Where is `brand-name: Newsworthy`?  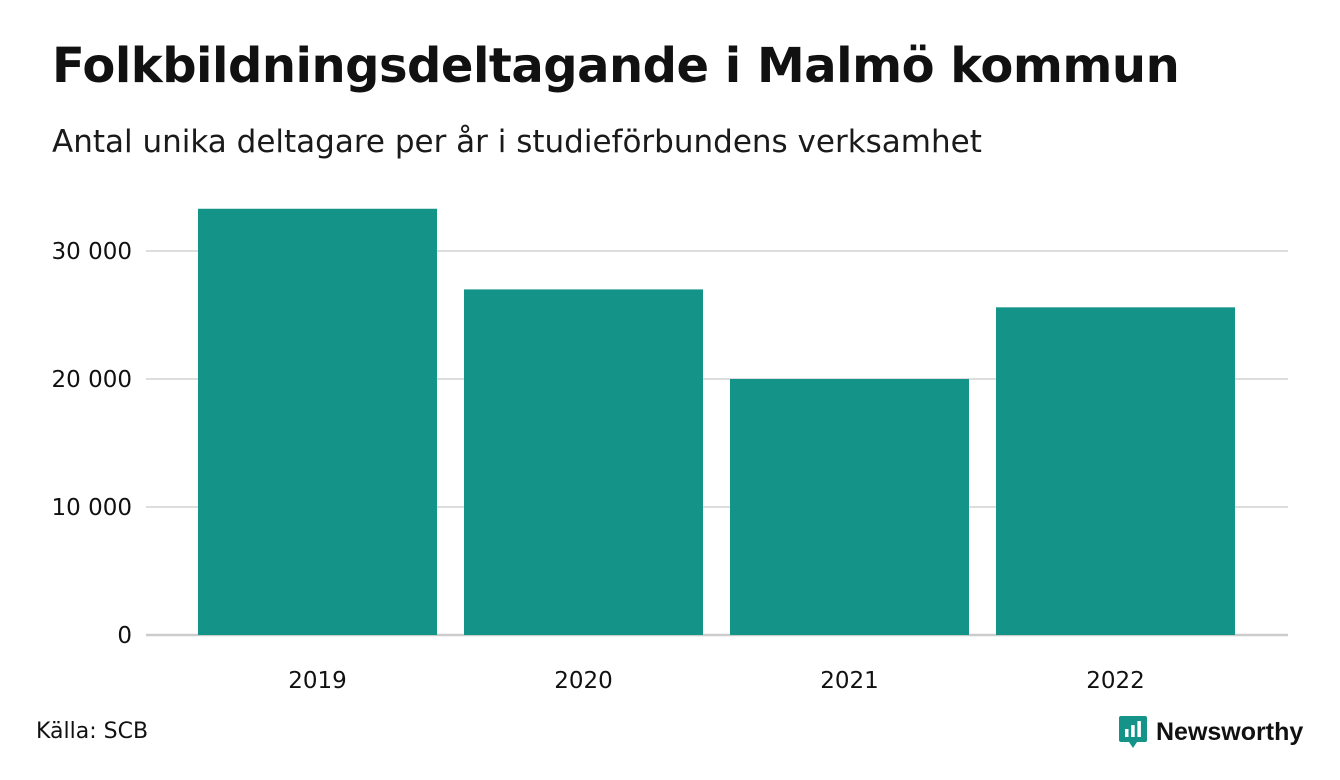
brand-name: Newsworthy is located at coordinates (1230, 731).